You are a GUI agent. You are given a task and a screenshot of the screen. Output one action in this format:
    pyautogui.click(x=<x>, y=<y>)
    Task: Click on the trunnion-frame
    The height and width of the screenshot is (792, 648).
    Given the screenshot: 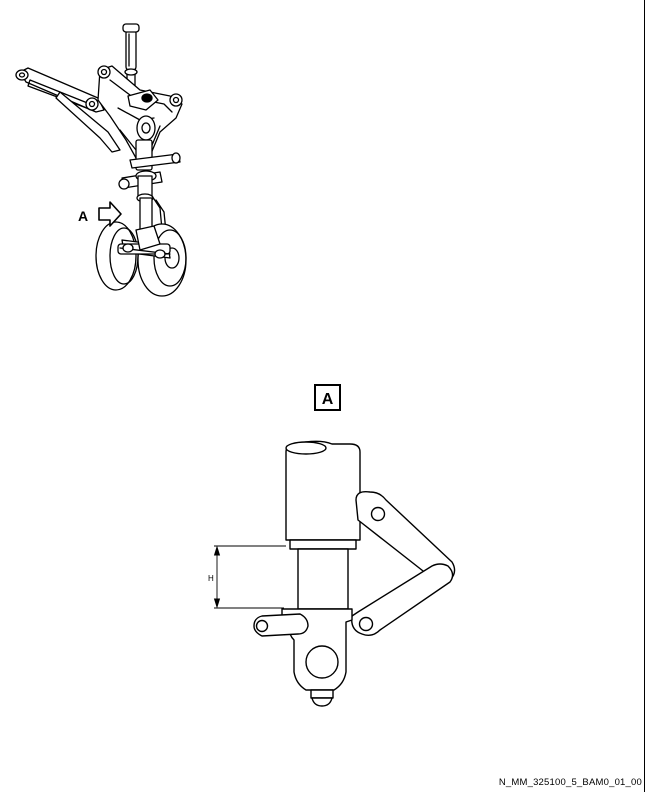 What is the action you would take?
    pyautogui.click(x=134, y=112)
    